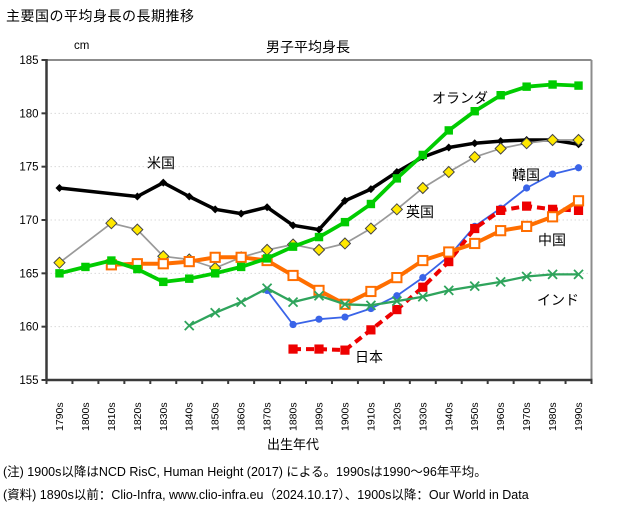 The height and width of the screenshot is (510, 618). Describe the element at coordinates (161, 163) in the screenshot. I see `series-label-usa: 米国` at that location.